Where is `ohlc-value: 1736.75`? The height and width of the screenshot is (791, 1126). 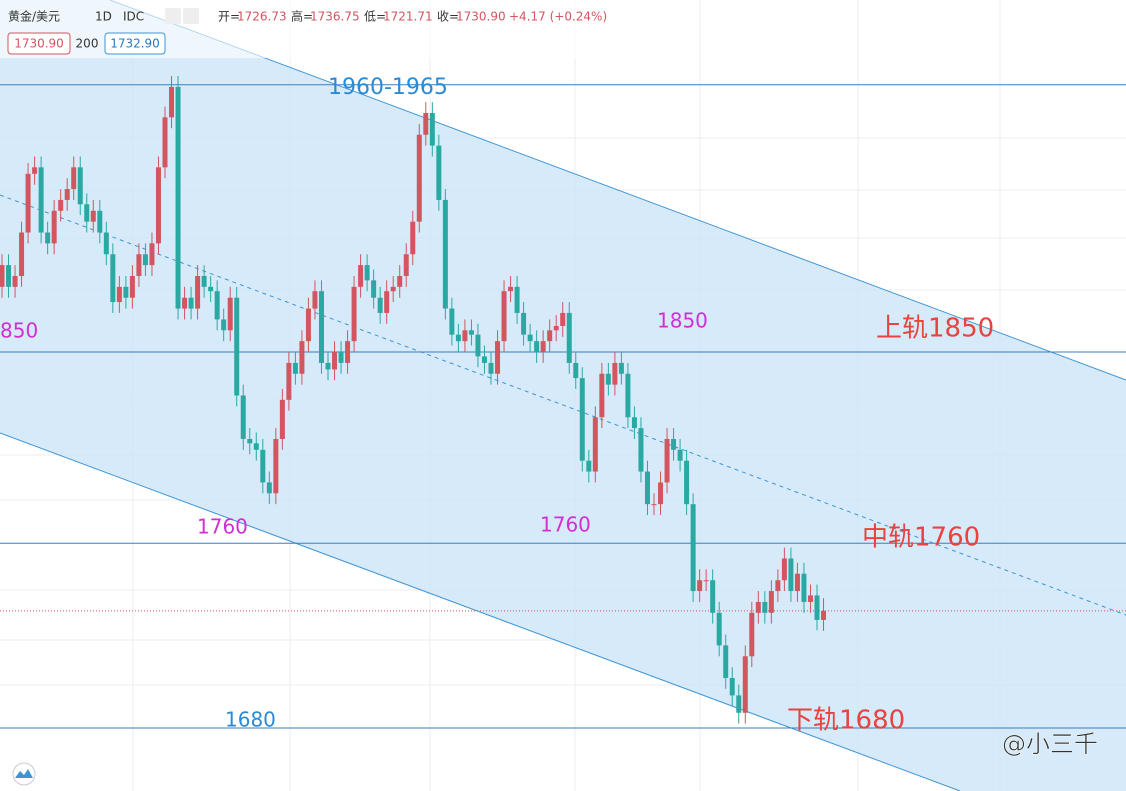
ohlc-value: 1736.75 is located at coordinates (335, 17).